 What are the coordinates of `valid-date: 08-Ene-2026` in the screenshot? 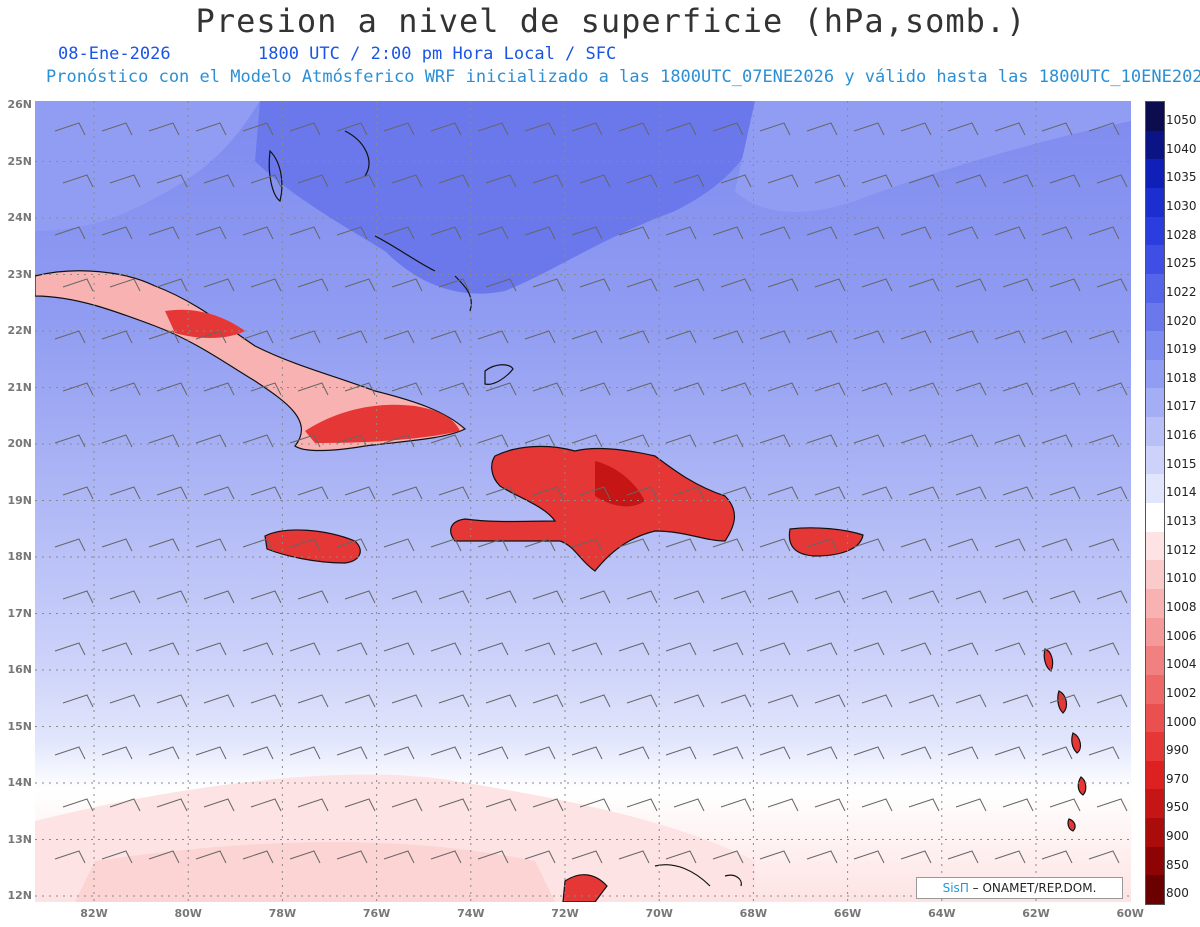 It's located at (114, 54).